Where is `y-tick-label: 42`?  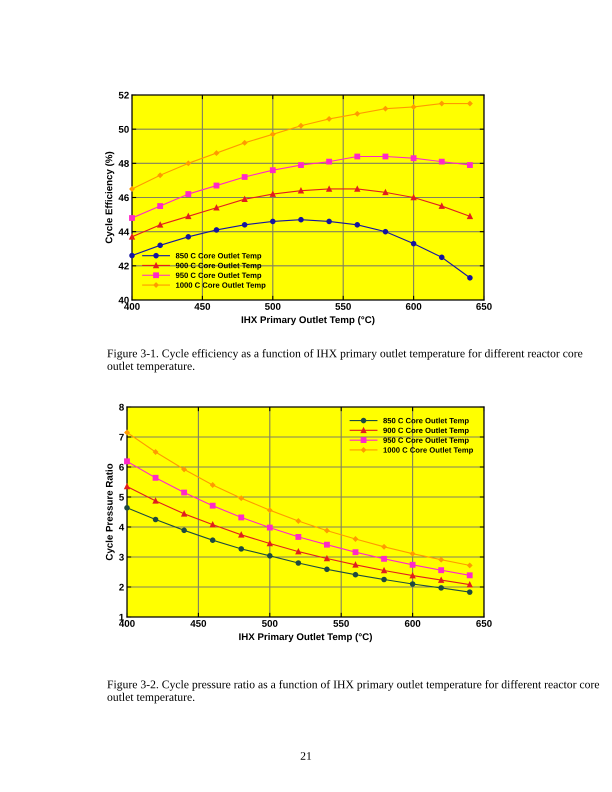 y-tick-label: 42 is located at coordinates (123, 266).